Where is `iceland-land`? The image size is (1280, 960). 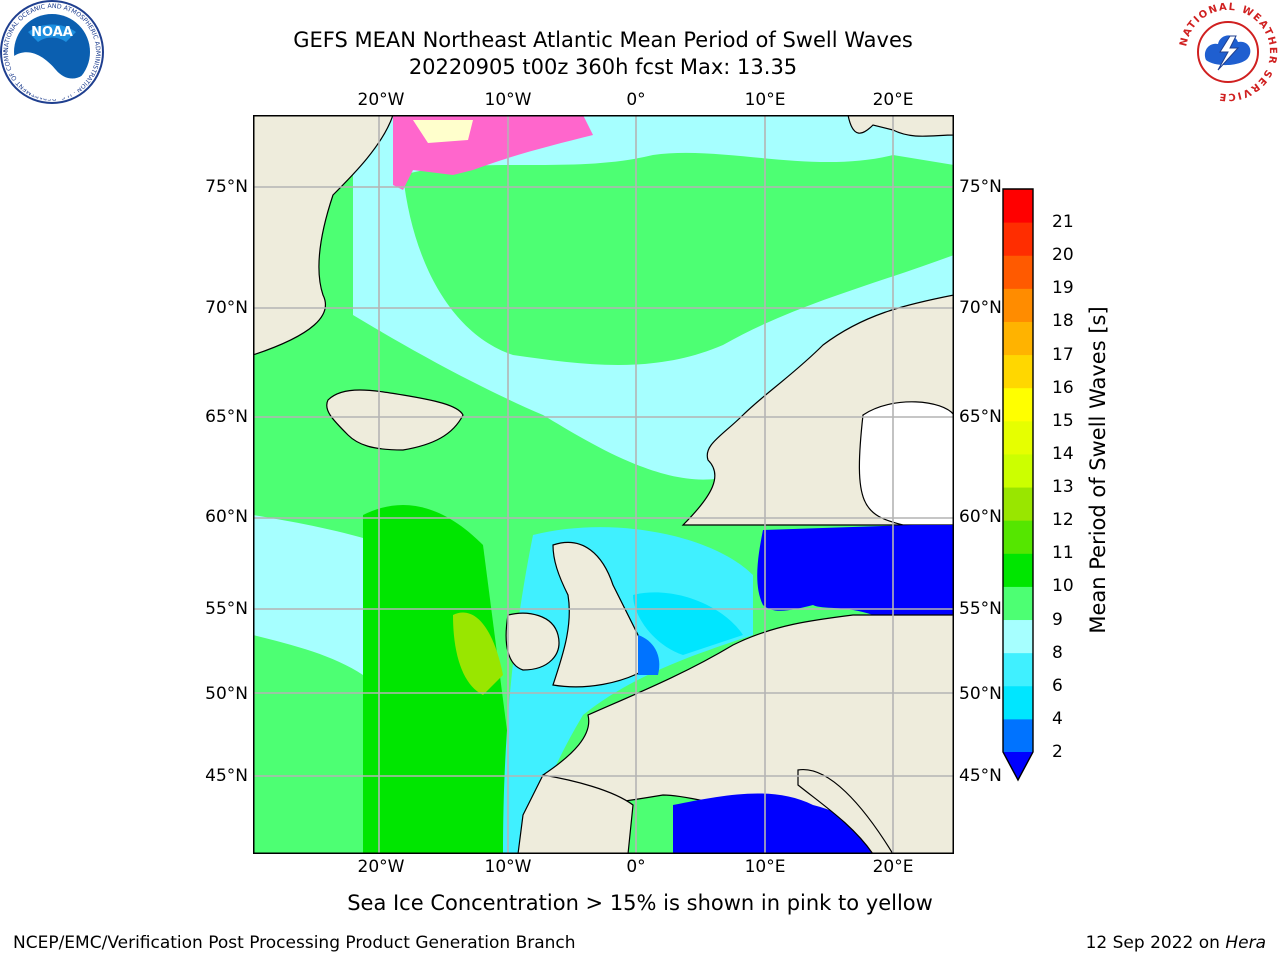
iceland-land is located at coordinates (395, 420).